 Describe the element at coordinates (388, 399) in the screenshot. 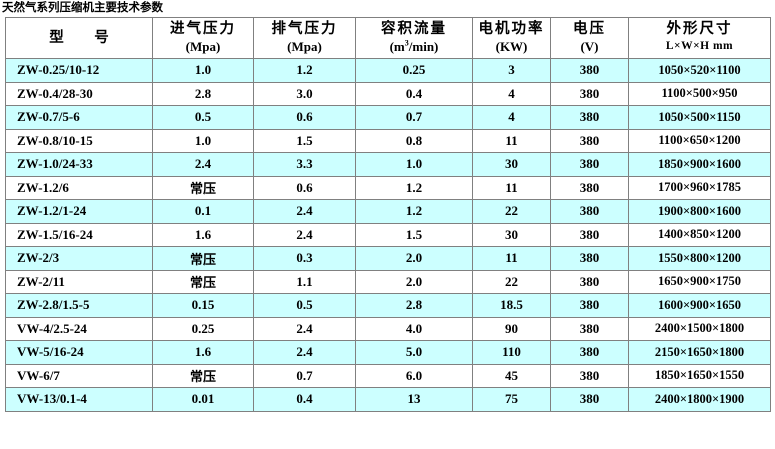

I see `table-row: VW-13/0.1-4 0.01 0.4 13 75 380 2400×1800×1900` at that location.